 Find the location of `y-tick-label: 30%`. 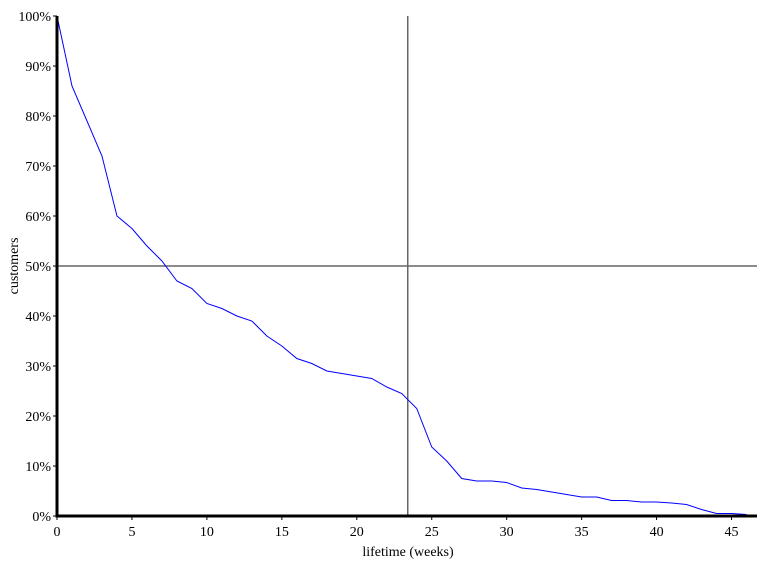

y-tick-label: 30% is located at coordinates (38, 367).